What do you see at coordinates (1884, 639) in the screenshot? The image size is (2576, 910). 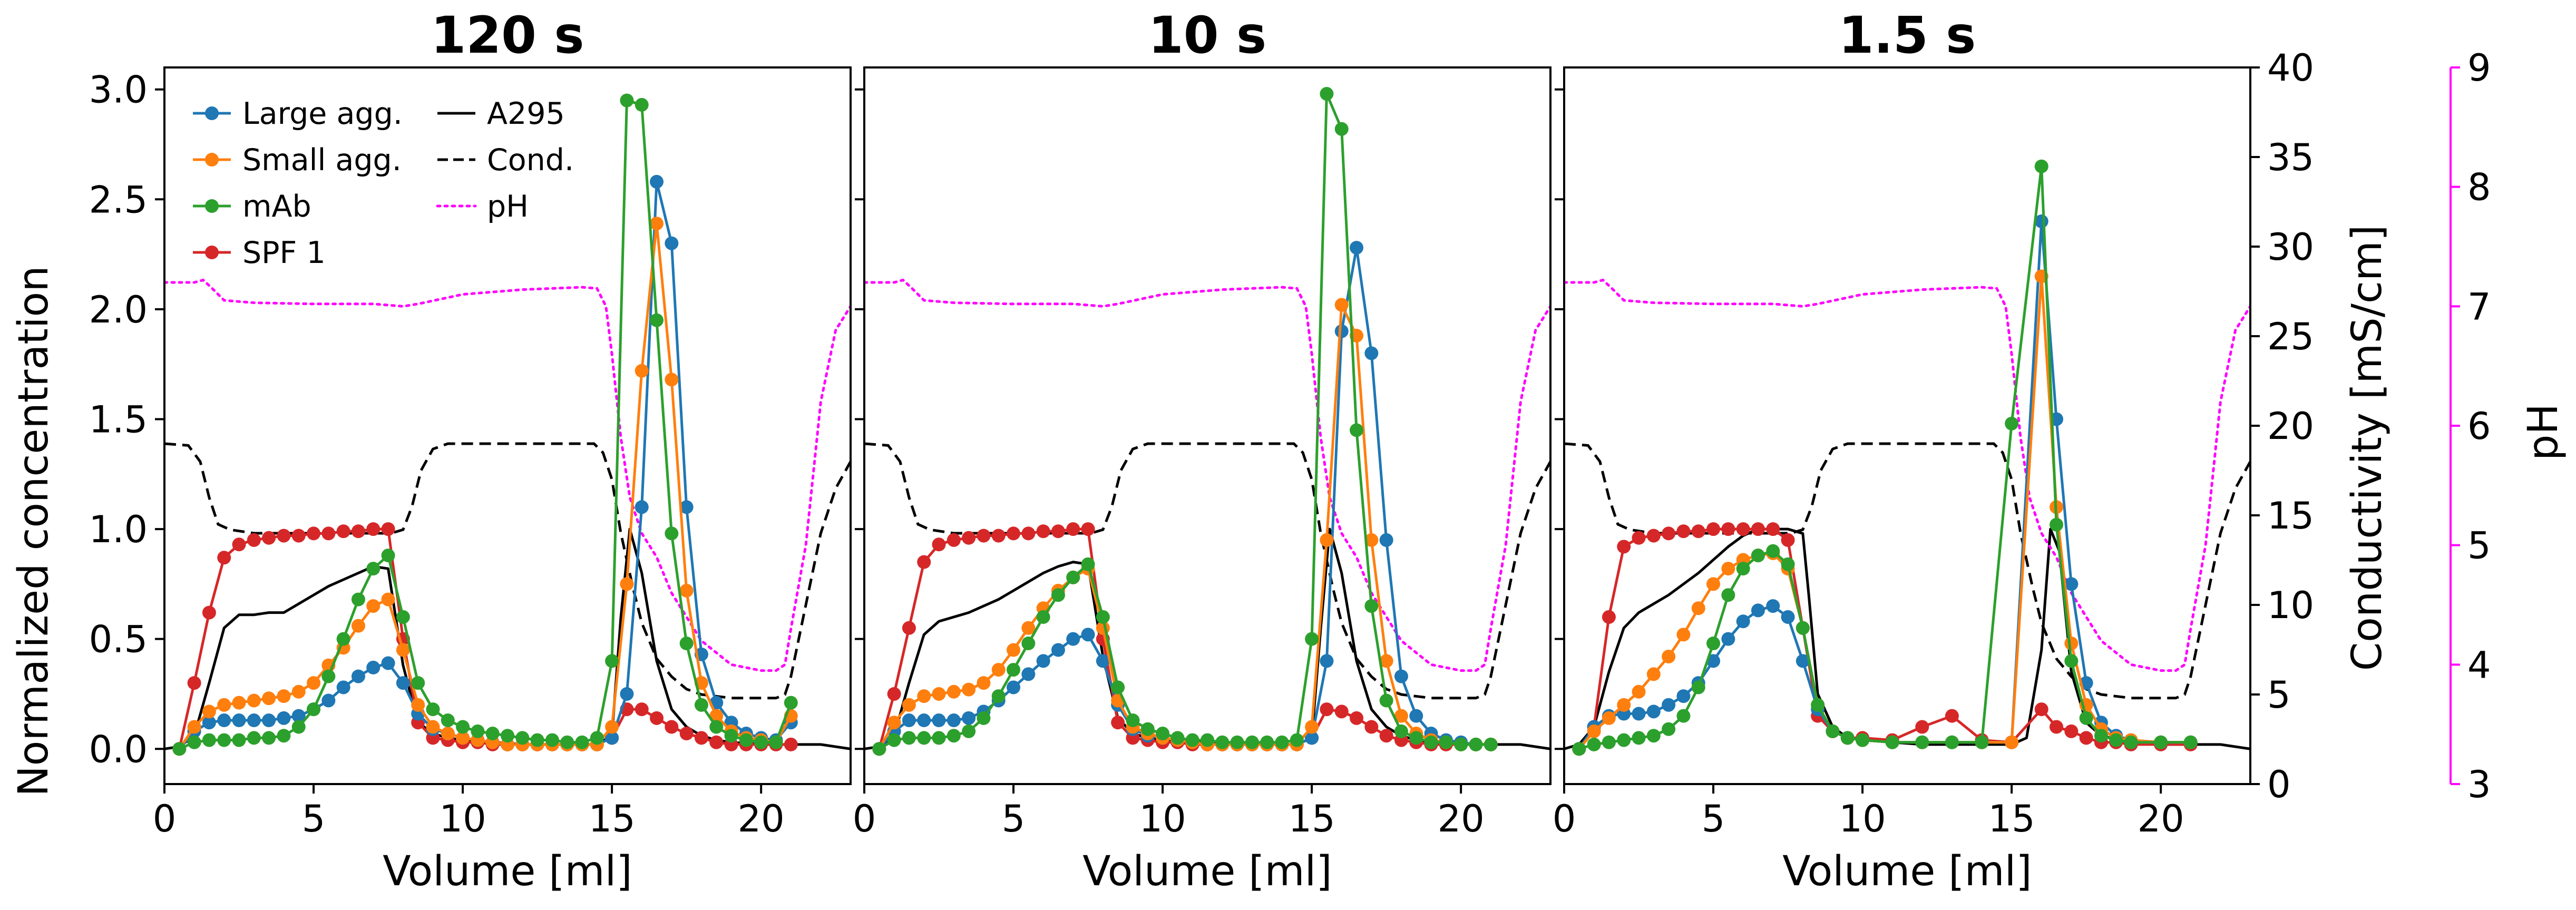 I see `spf-1-line` at bounding box center [1884, 639].